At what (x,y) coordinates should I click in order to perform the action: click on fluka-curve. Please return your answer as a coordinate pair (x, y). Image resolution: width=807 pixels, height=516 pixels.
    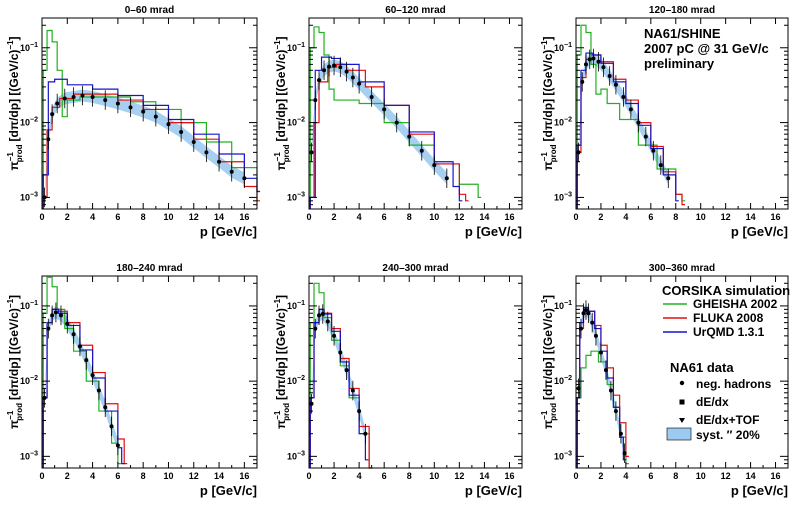
    Looking at the image, I should click on (85, 388).